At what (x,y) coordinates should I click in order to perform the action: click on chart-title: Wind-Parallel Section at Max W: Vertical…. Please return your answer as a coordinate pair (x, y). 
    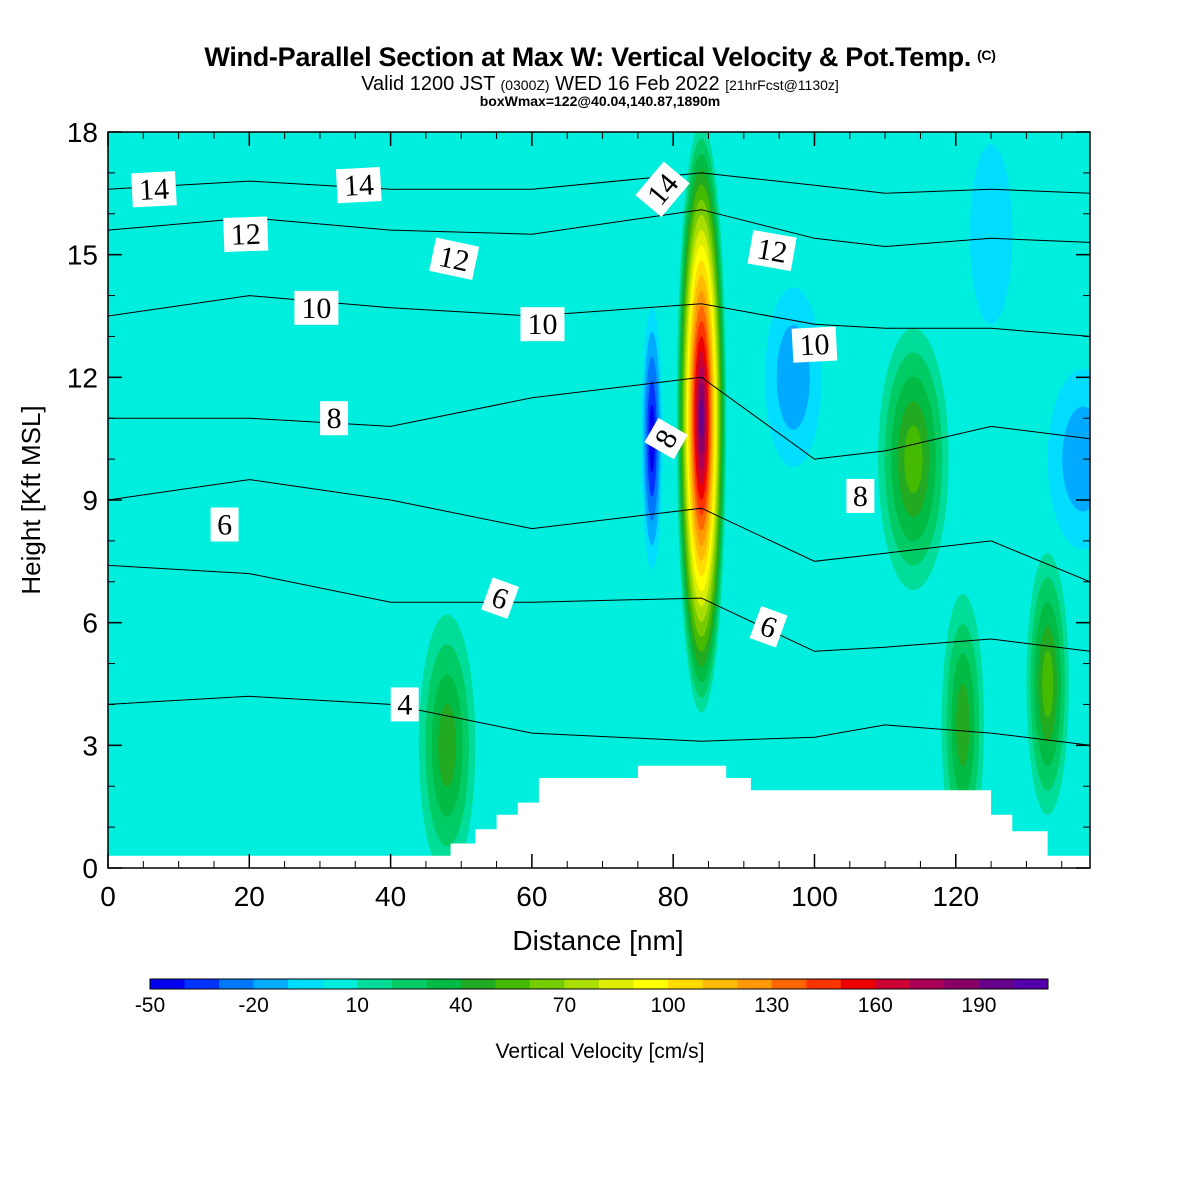
    Looking at the image, I should click on (600, 57).